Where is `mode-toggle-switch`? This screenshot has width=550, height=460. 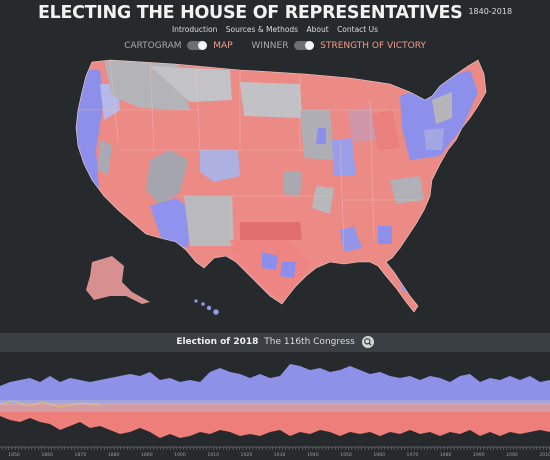 mode-toggle-switch is located at coordinates (304, 45).